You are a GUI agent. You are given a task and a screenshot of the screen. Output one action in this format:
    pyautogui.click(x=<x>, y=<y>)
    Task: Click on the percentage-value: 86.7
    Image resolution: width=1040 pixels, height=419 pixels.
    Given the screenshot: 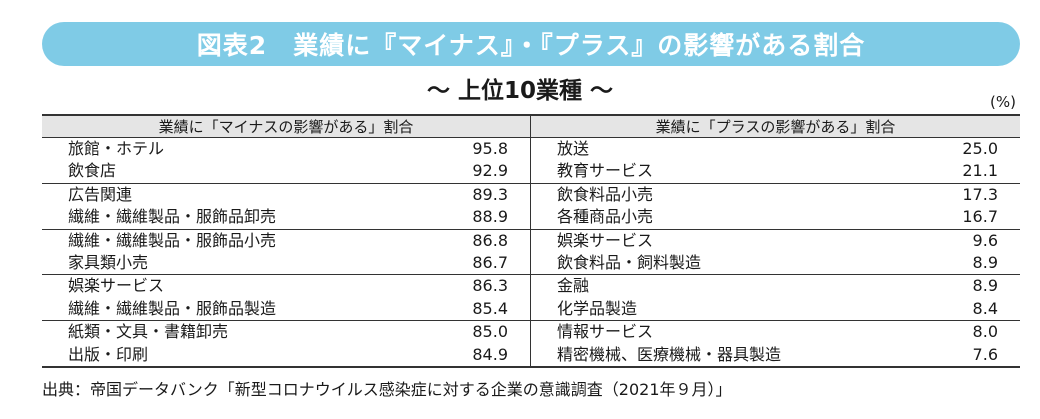 What is the action you would take?
    pyautogui.click(x=490, y=262)
    